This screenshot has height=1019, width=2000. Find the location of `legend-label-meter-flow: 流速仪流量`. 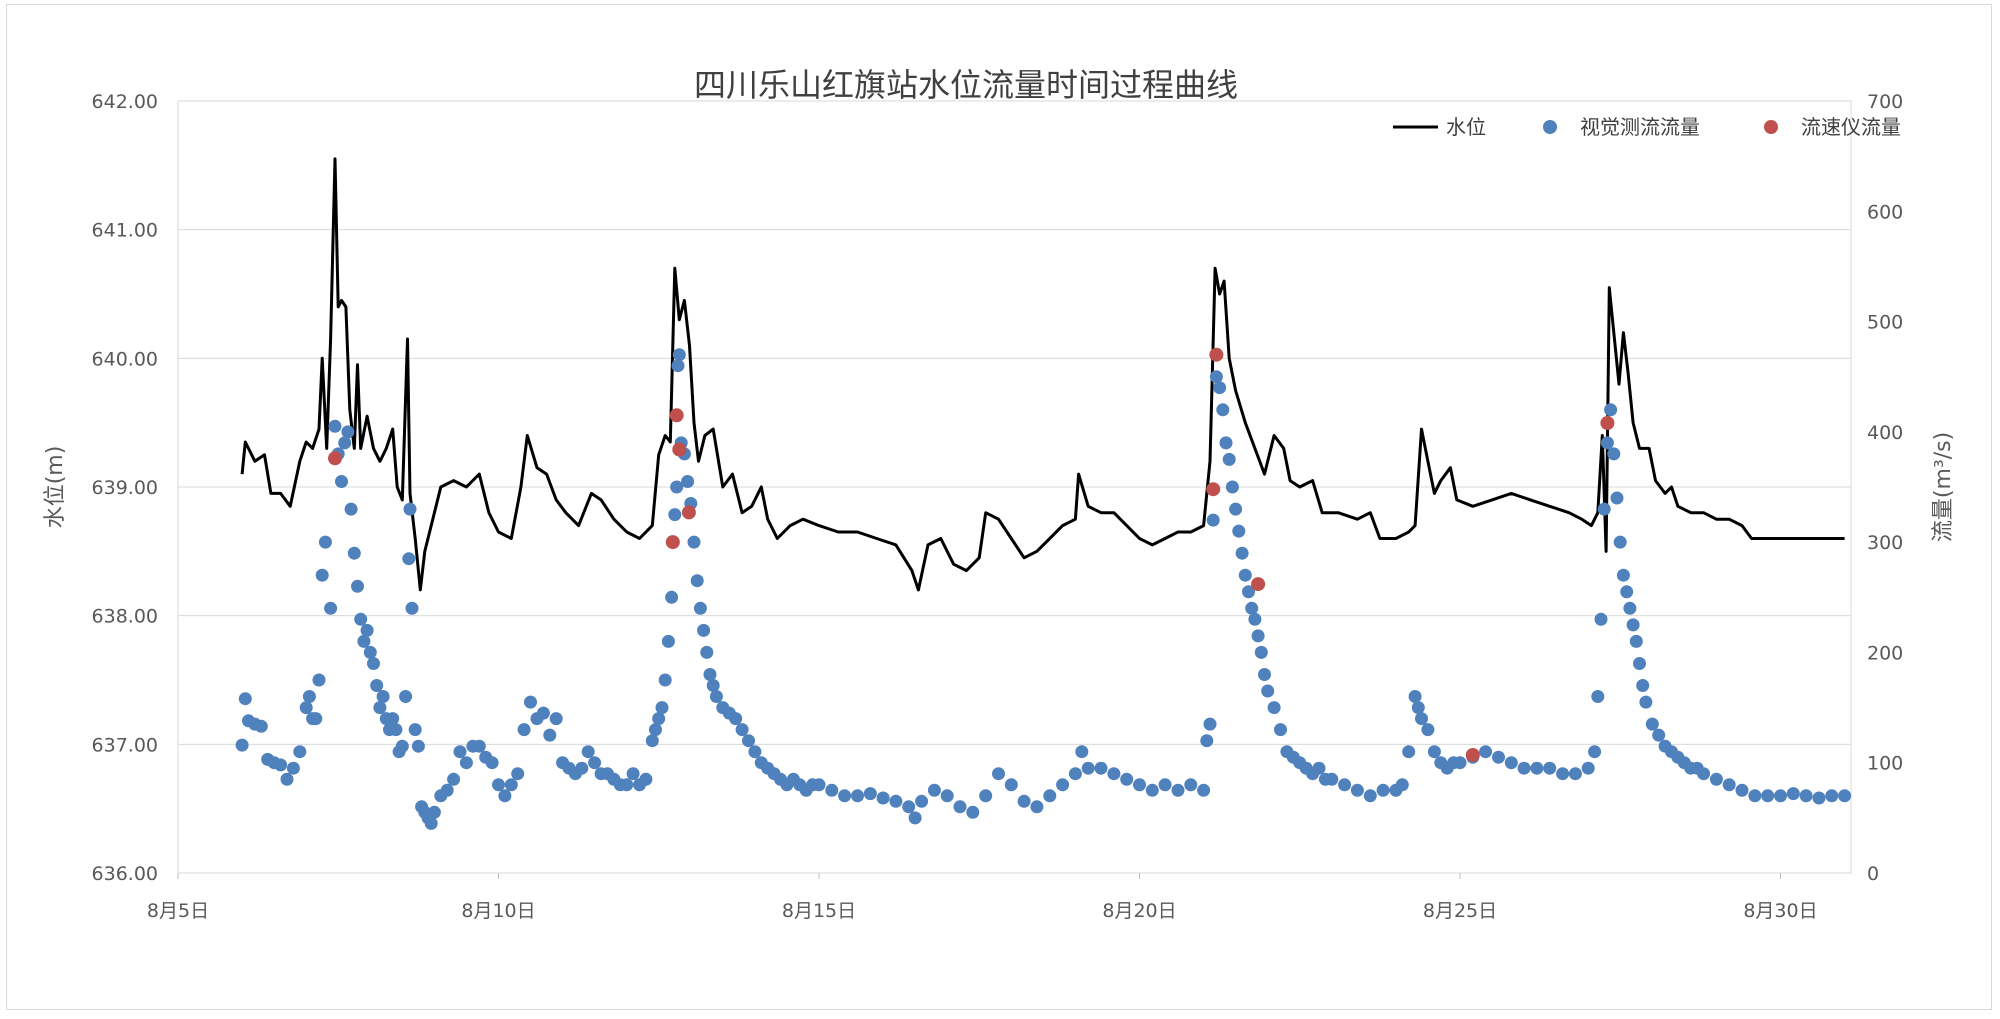

legend-label-meter-flow: 流速仪流量 is located at coordinates (1851, 127).